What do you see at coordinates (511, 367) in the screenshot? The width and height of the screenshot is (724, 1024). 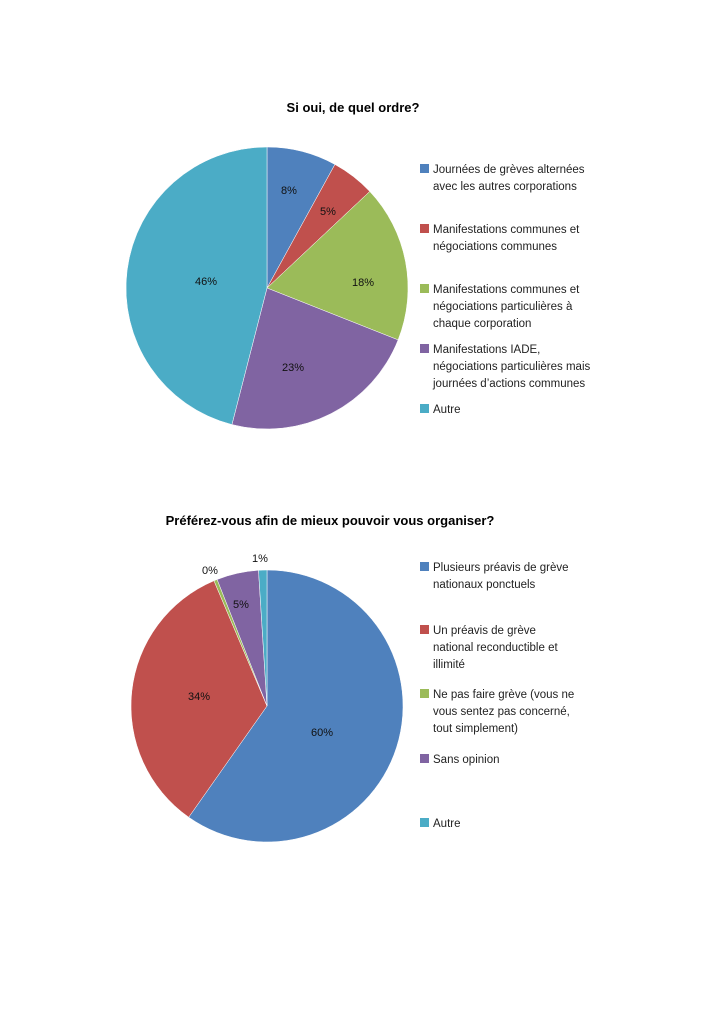 I see `legend-label: négociations particulières mais` at bounding box center [511, 367].